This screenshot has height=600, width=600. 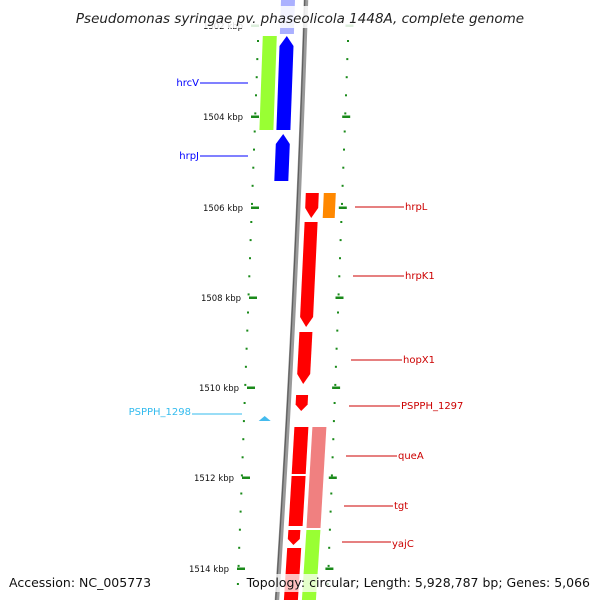 What do you see at coordinates (187, 83) in the screenshot?
I see `gene-label-hrcV: hrcV` at bounding box center [187, 83].